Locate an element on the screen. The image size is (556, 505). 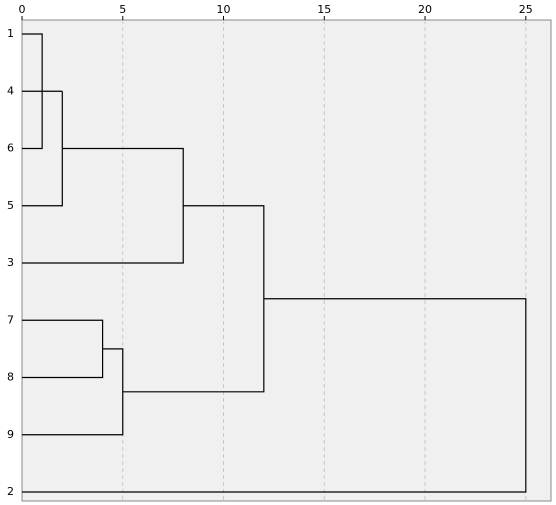
leaf-label: 6 is located at coordinates (10, 148).